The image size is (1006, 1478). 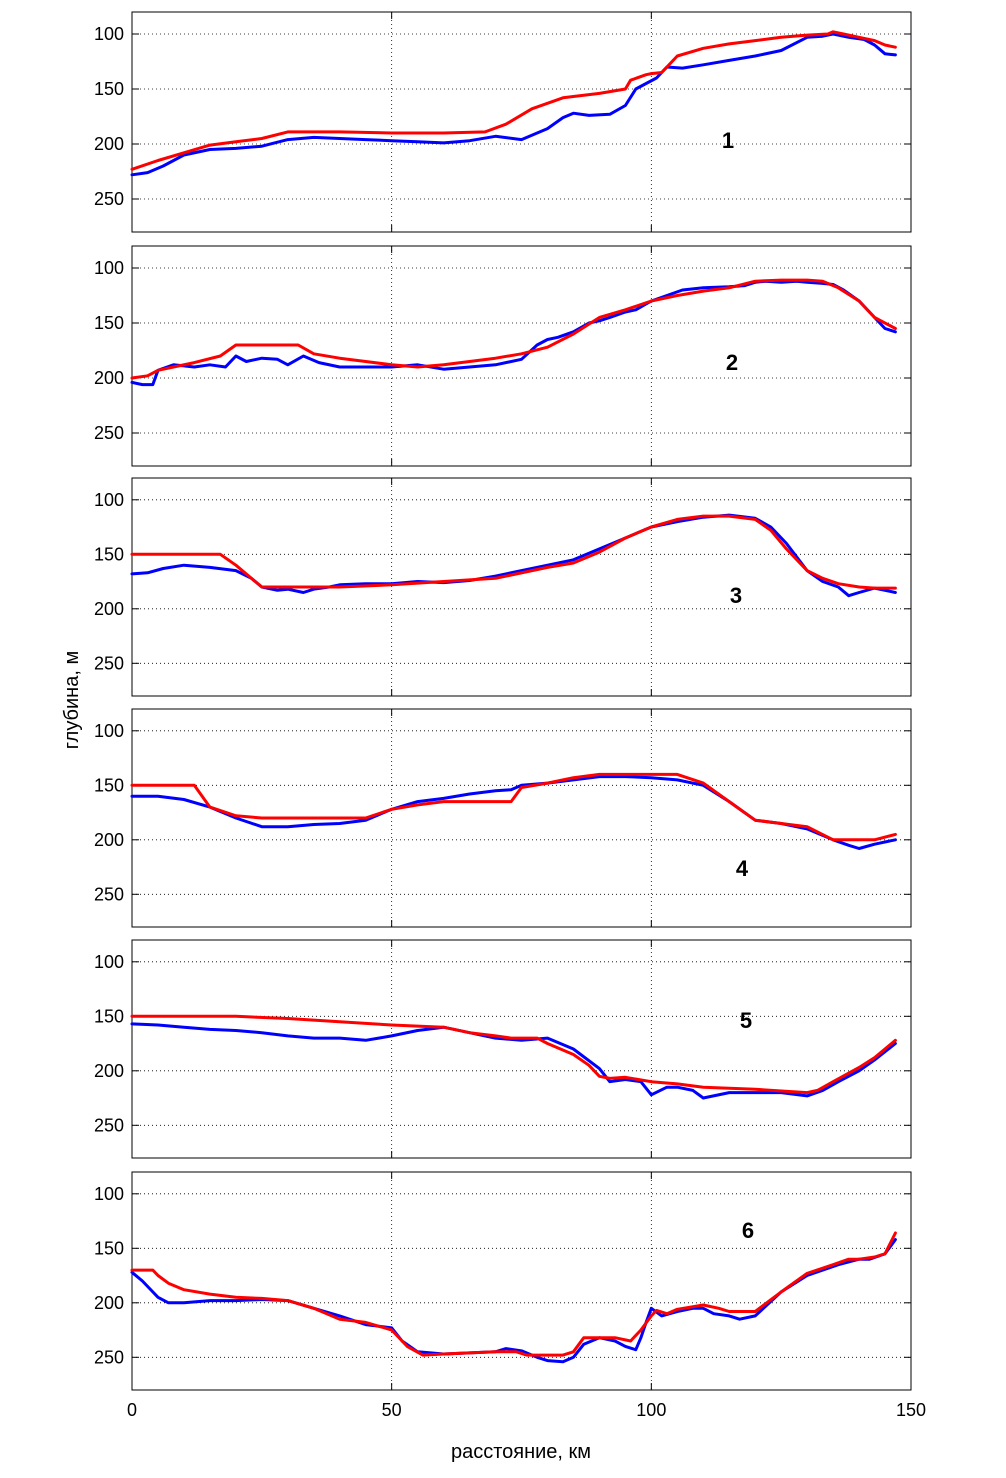 I want to click on panel-1: 100 150 200 250 1, so click(x=503, y=122).